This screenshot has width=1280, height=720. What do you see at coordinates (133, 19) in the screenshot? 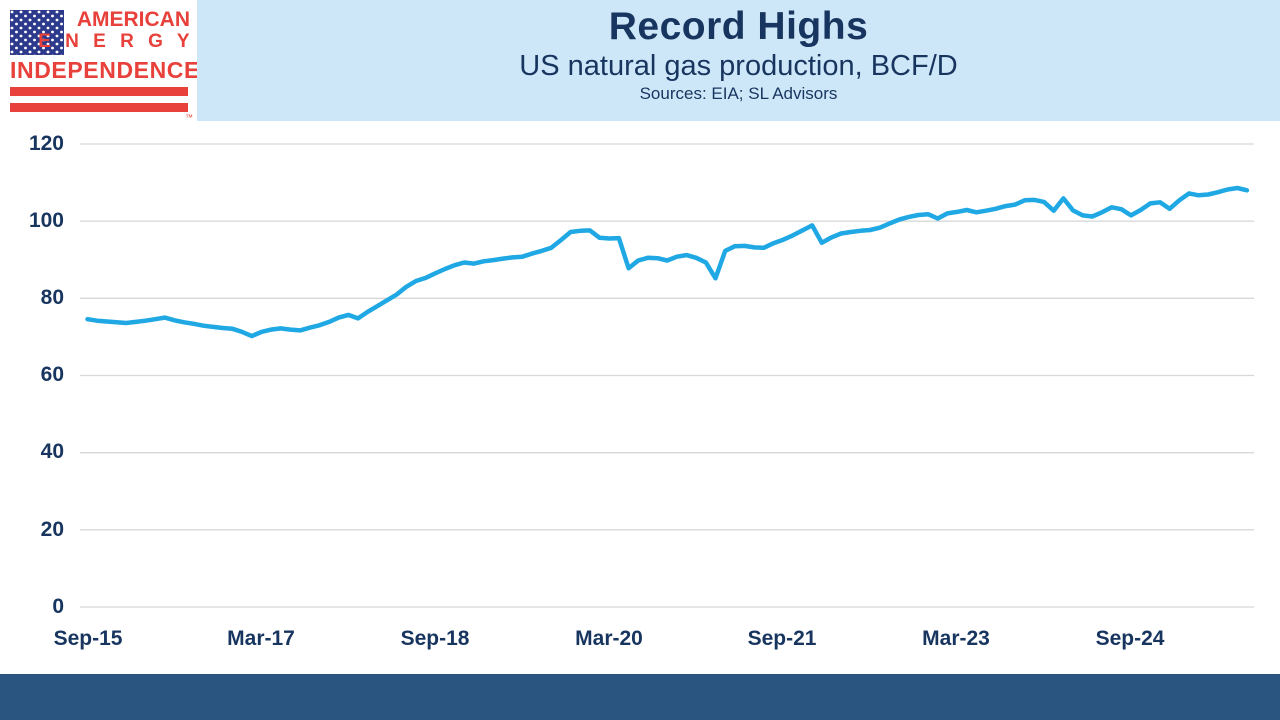
I see `logo-text-american: AMERICAN` at bounding box center [133, 19].